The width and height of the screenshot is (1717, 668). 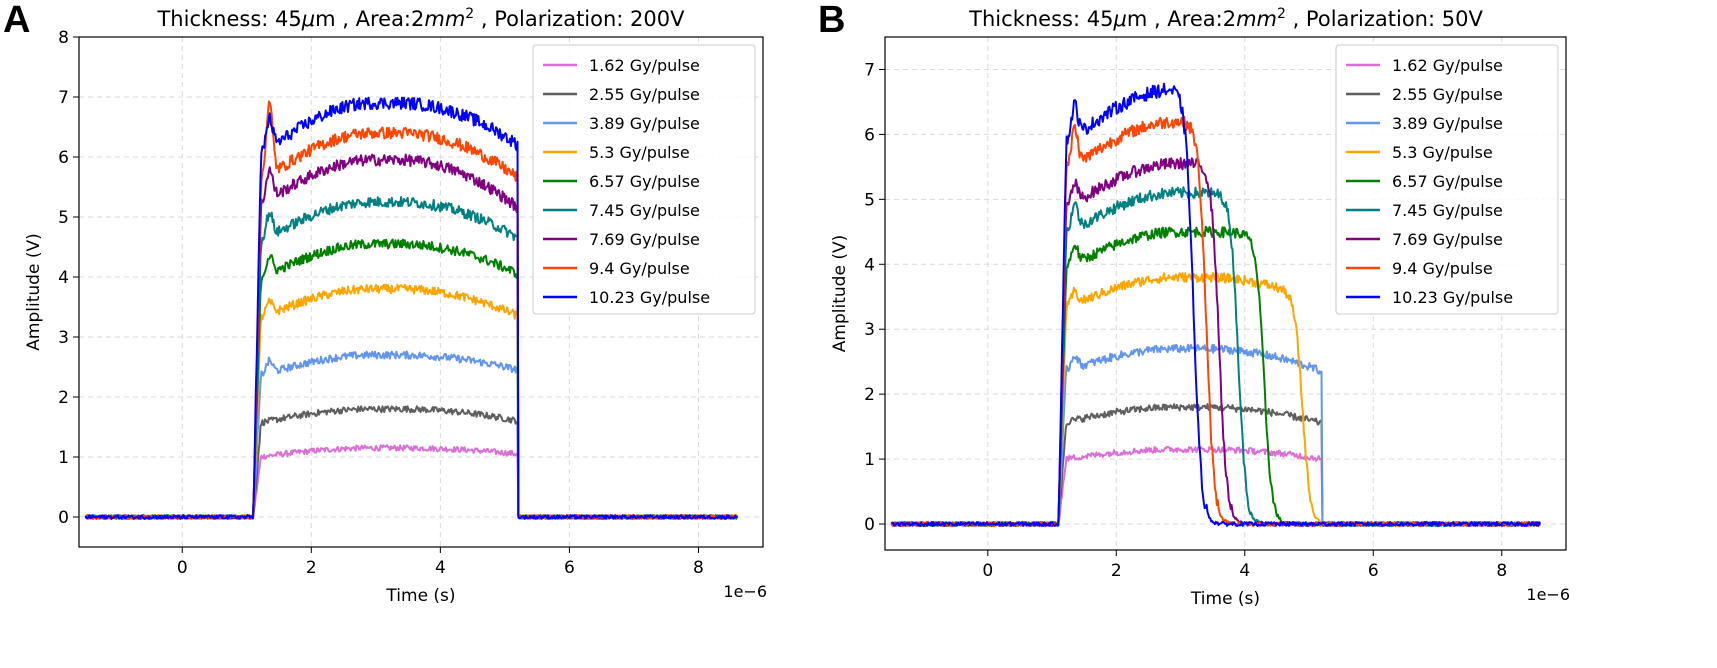 I want to click on panel-letter: B, so click(x=831, y=20).